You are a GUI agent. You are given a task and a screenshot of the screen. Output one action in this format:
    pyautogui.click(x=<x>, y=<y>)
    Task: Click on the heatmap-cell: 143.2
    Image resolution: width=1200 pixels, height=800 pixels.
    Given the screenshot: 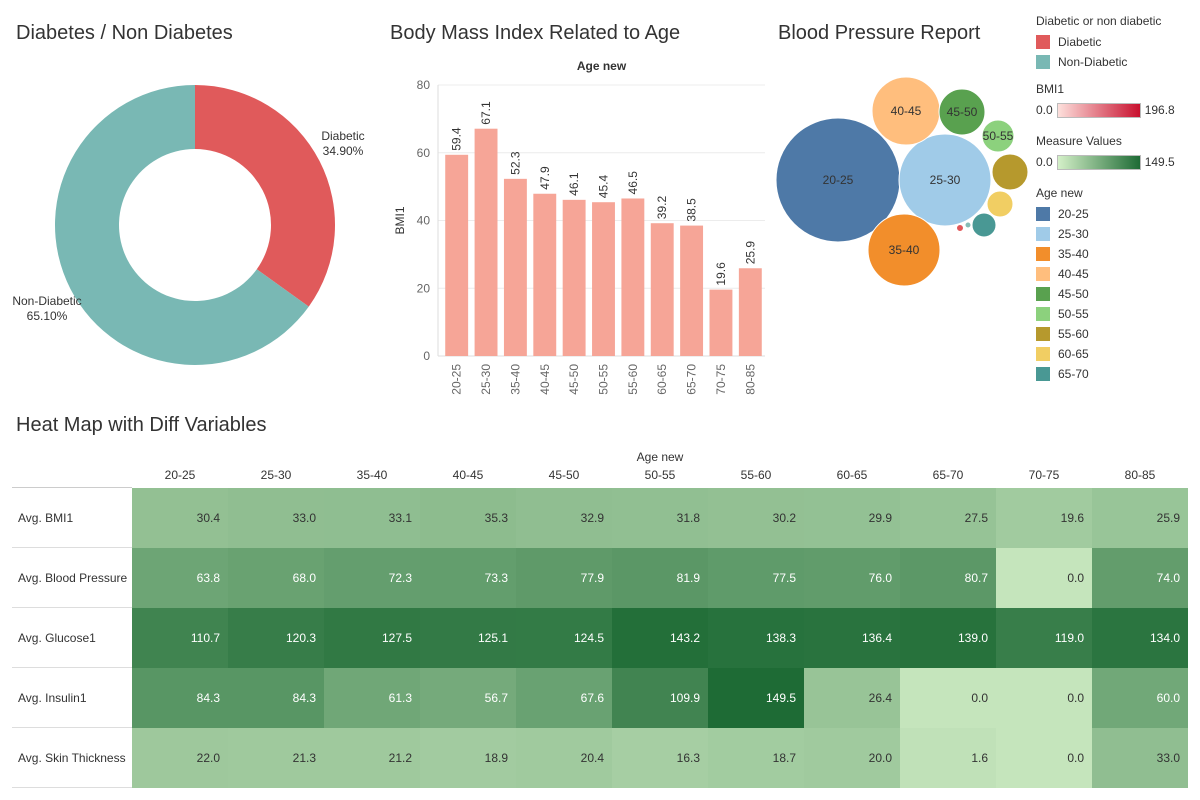 What is the action you would take?
    pyautogui.click(x=660, y=638)
    